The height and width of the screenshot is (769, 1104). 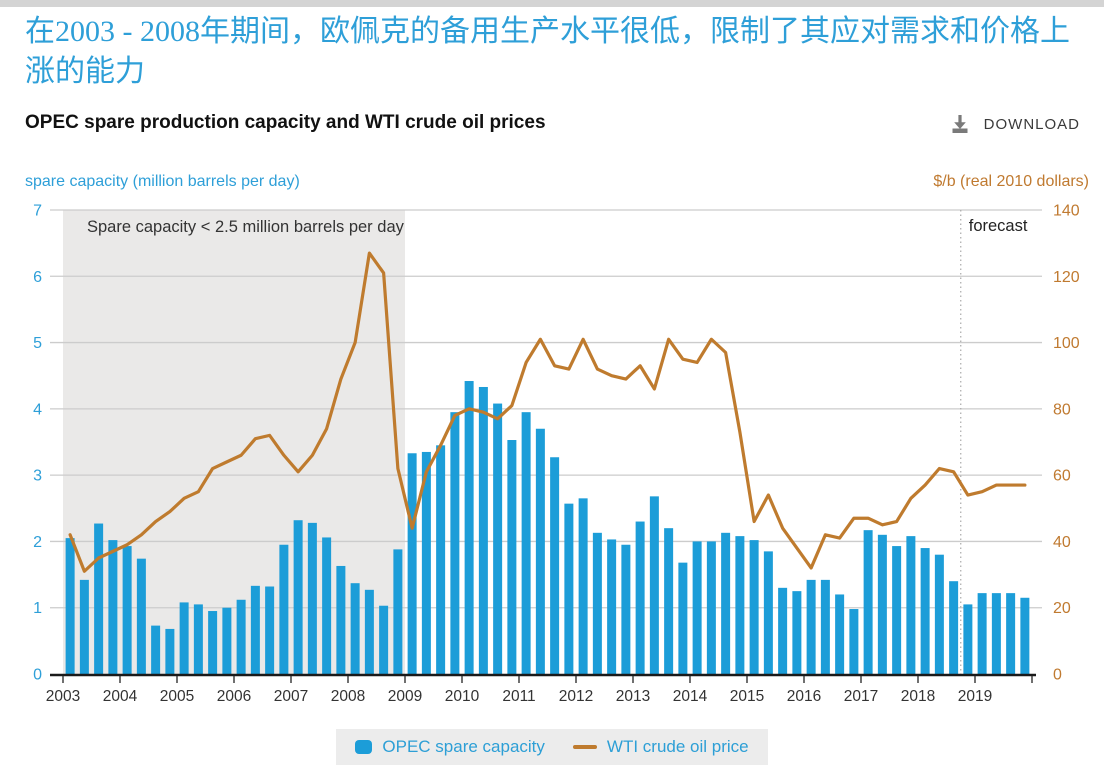 What do you see at coordinates (677, 746) in the screenshot?
I see `legend-label: WTI crude oil price` at bounding box center [677, 746].